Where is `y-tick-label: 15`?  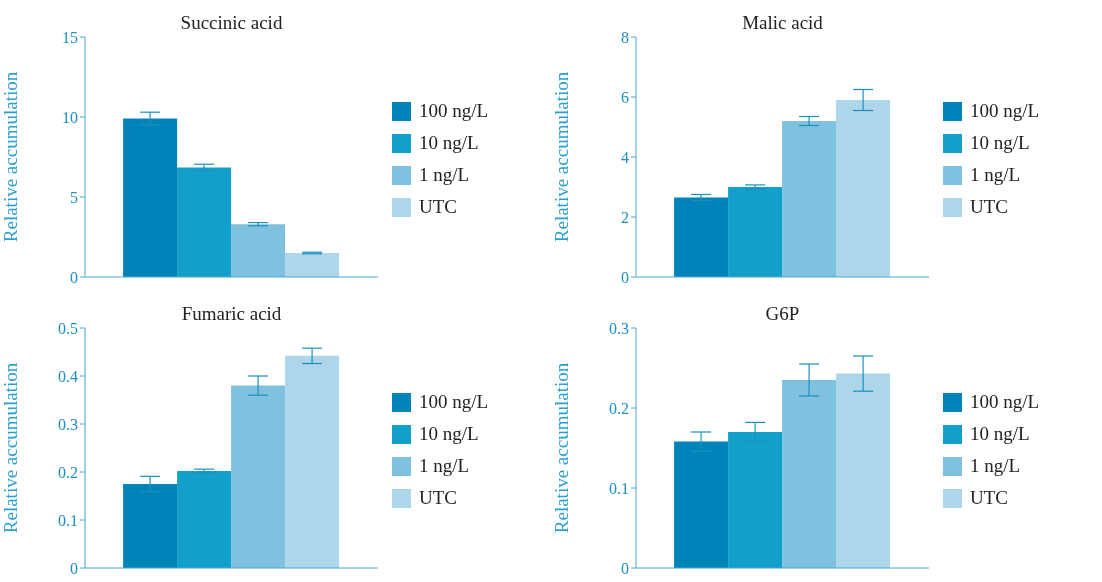
y-tick-label: 15 is located at coordinates (70, 37).